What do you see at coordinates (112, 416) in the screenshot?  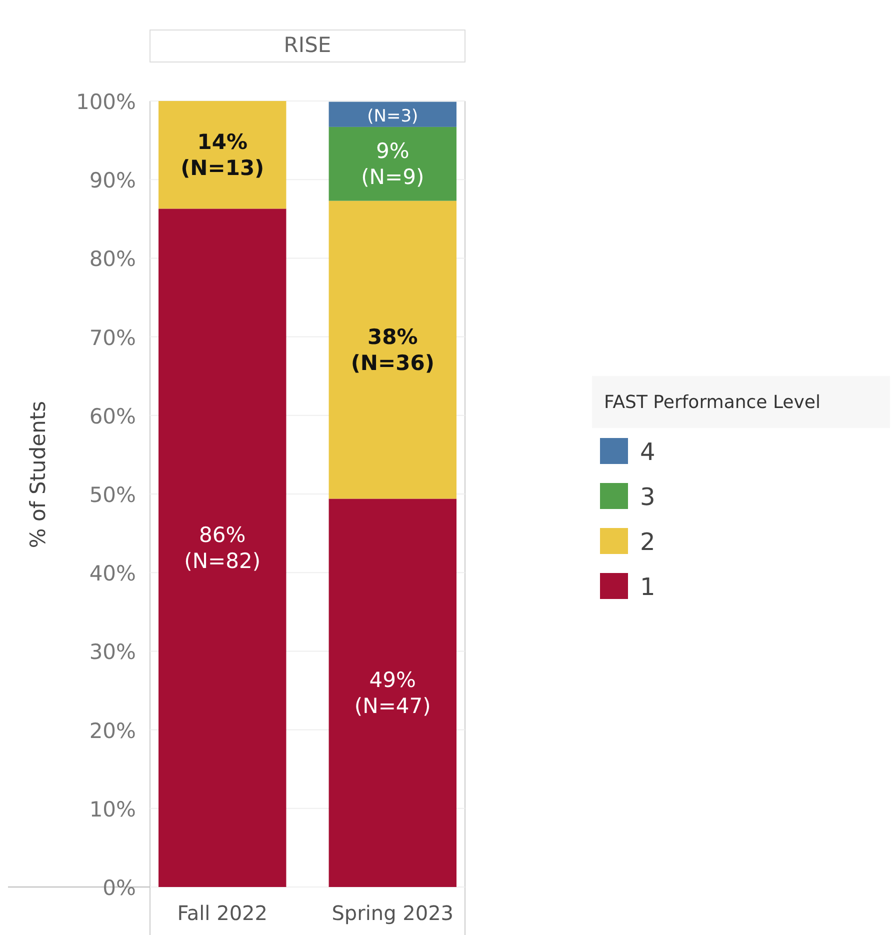 I see `y-tick-label: 60%` at bounding box center [112, 416].